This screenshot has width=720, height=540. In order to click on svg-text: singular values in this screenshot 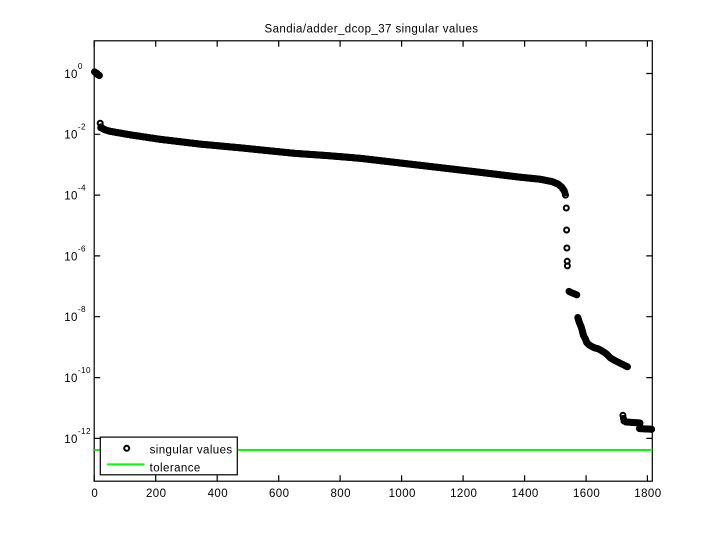, I will do `click(191, 450)`.